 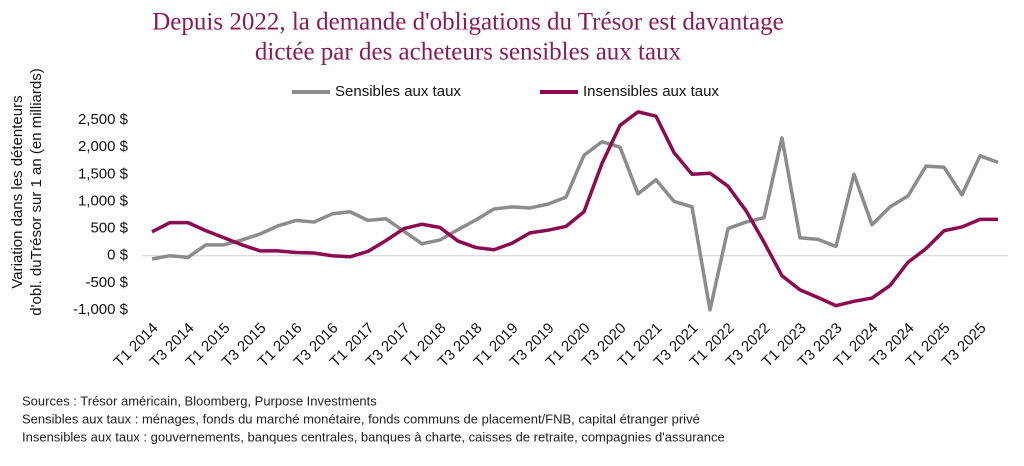 I want to click on y-tick-label: 1,000 $, so click(x=103, y=200).